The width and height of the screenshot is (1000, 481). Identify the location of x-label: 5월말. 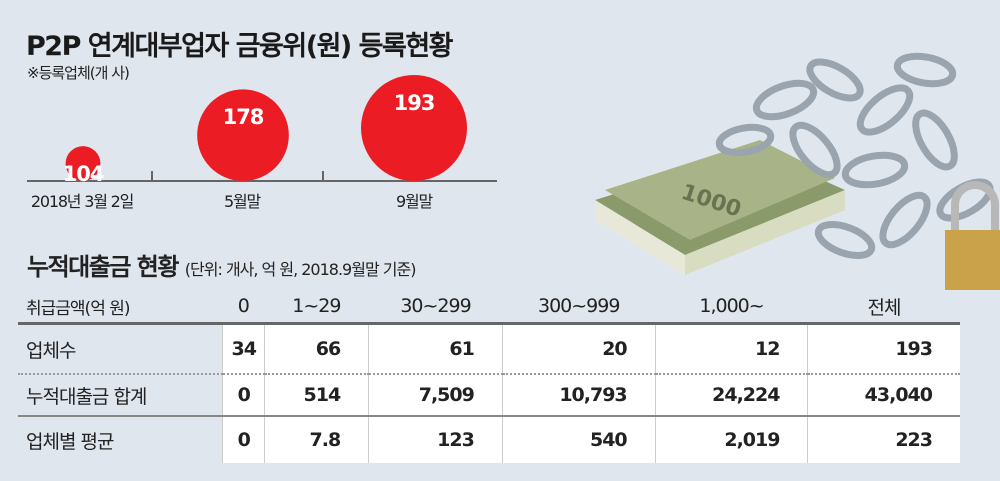
(242, 201).